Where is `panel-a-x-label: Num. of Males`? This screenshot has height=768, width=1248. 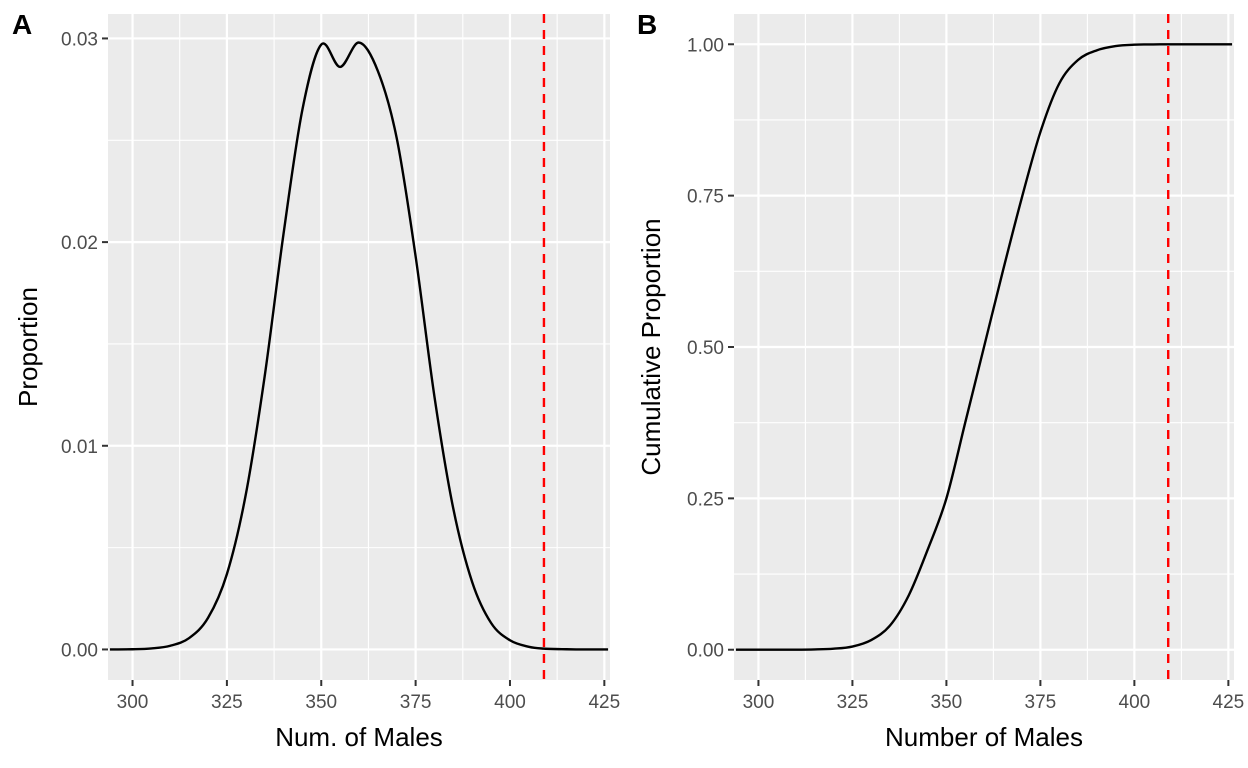 panel-a-x-label: Num. of Males is located at coordinates (359, 737).